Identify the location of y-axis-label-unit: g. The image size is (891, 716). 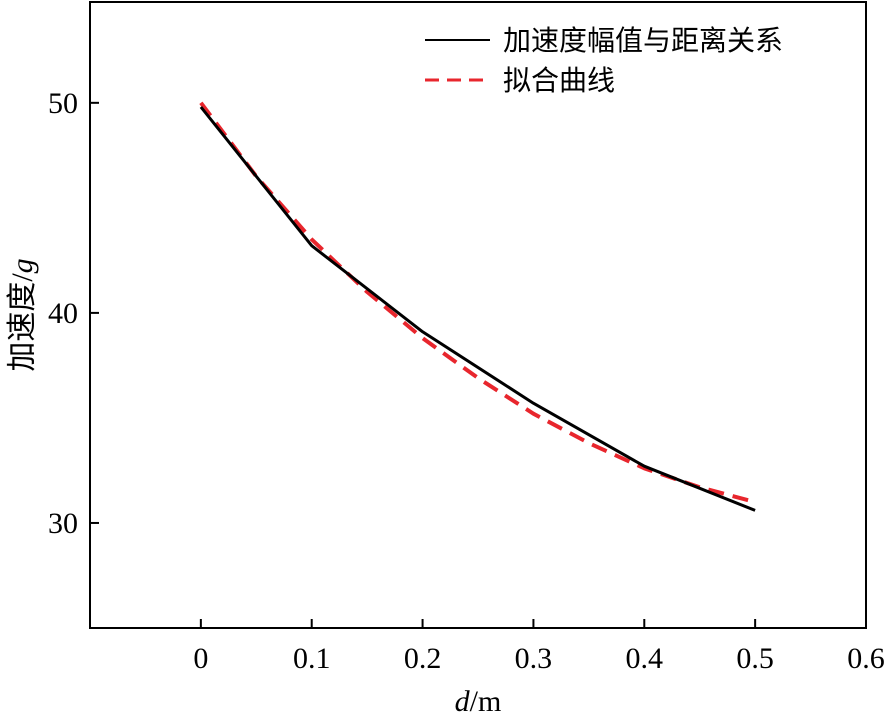
(22, 265).